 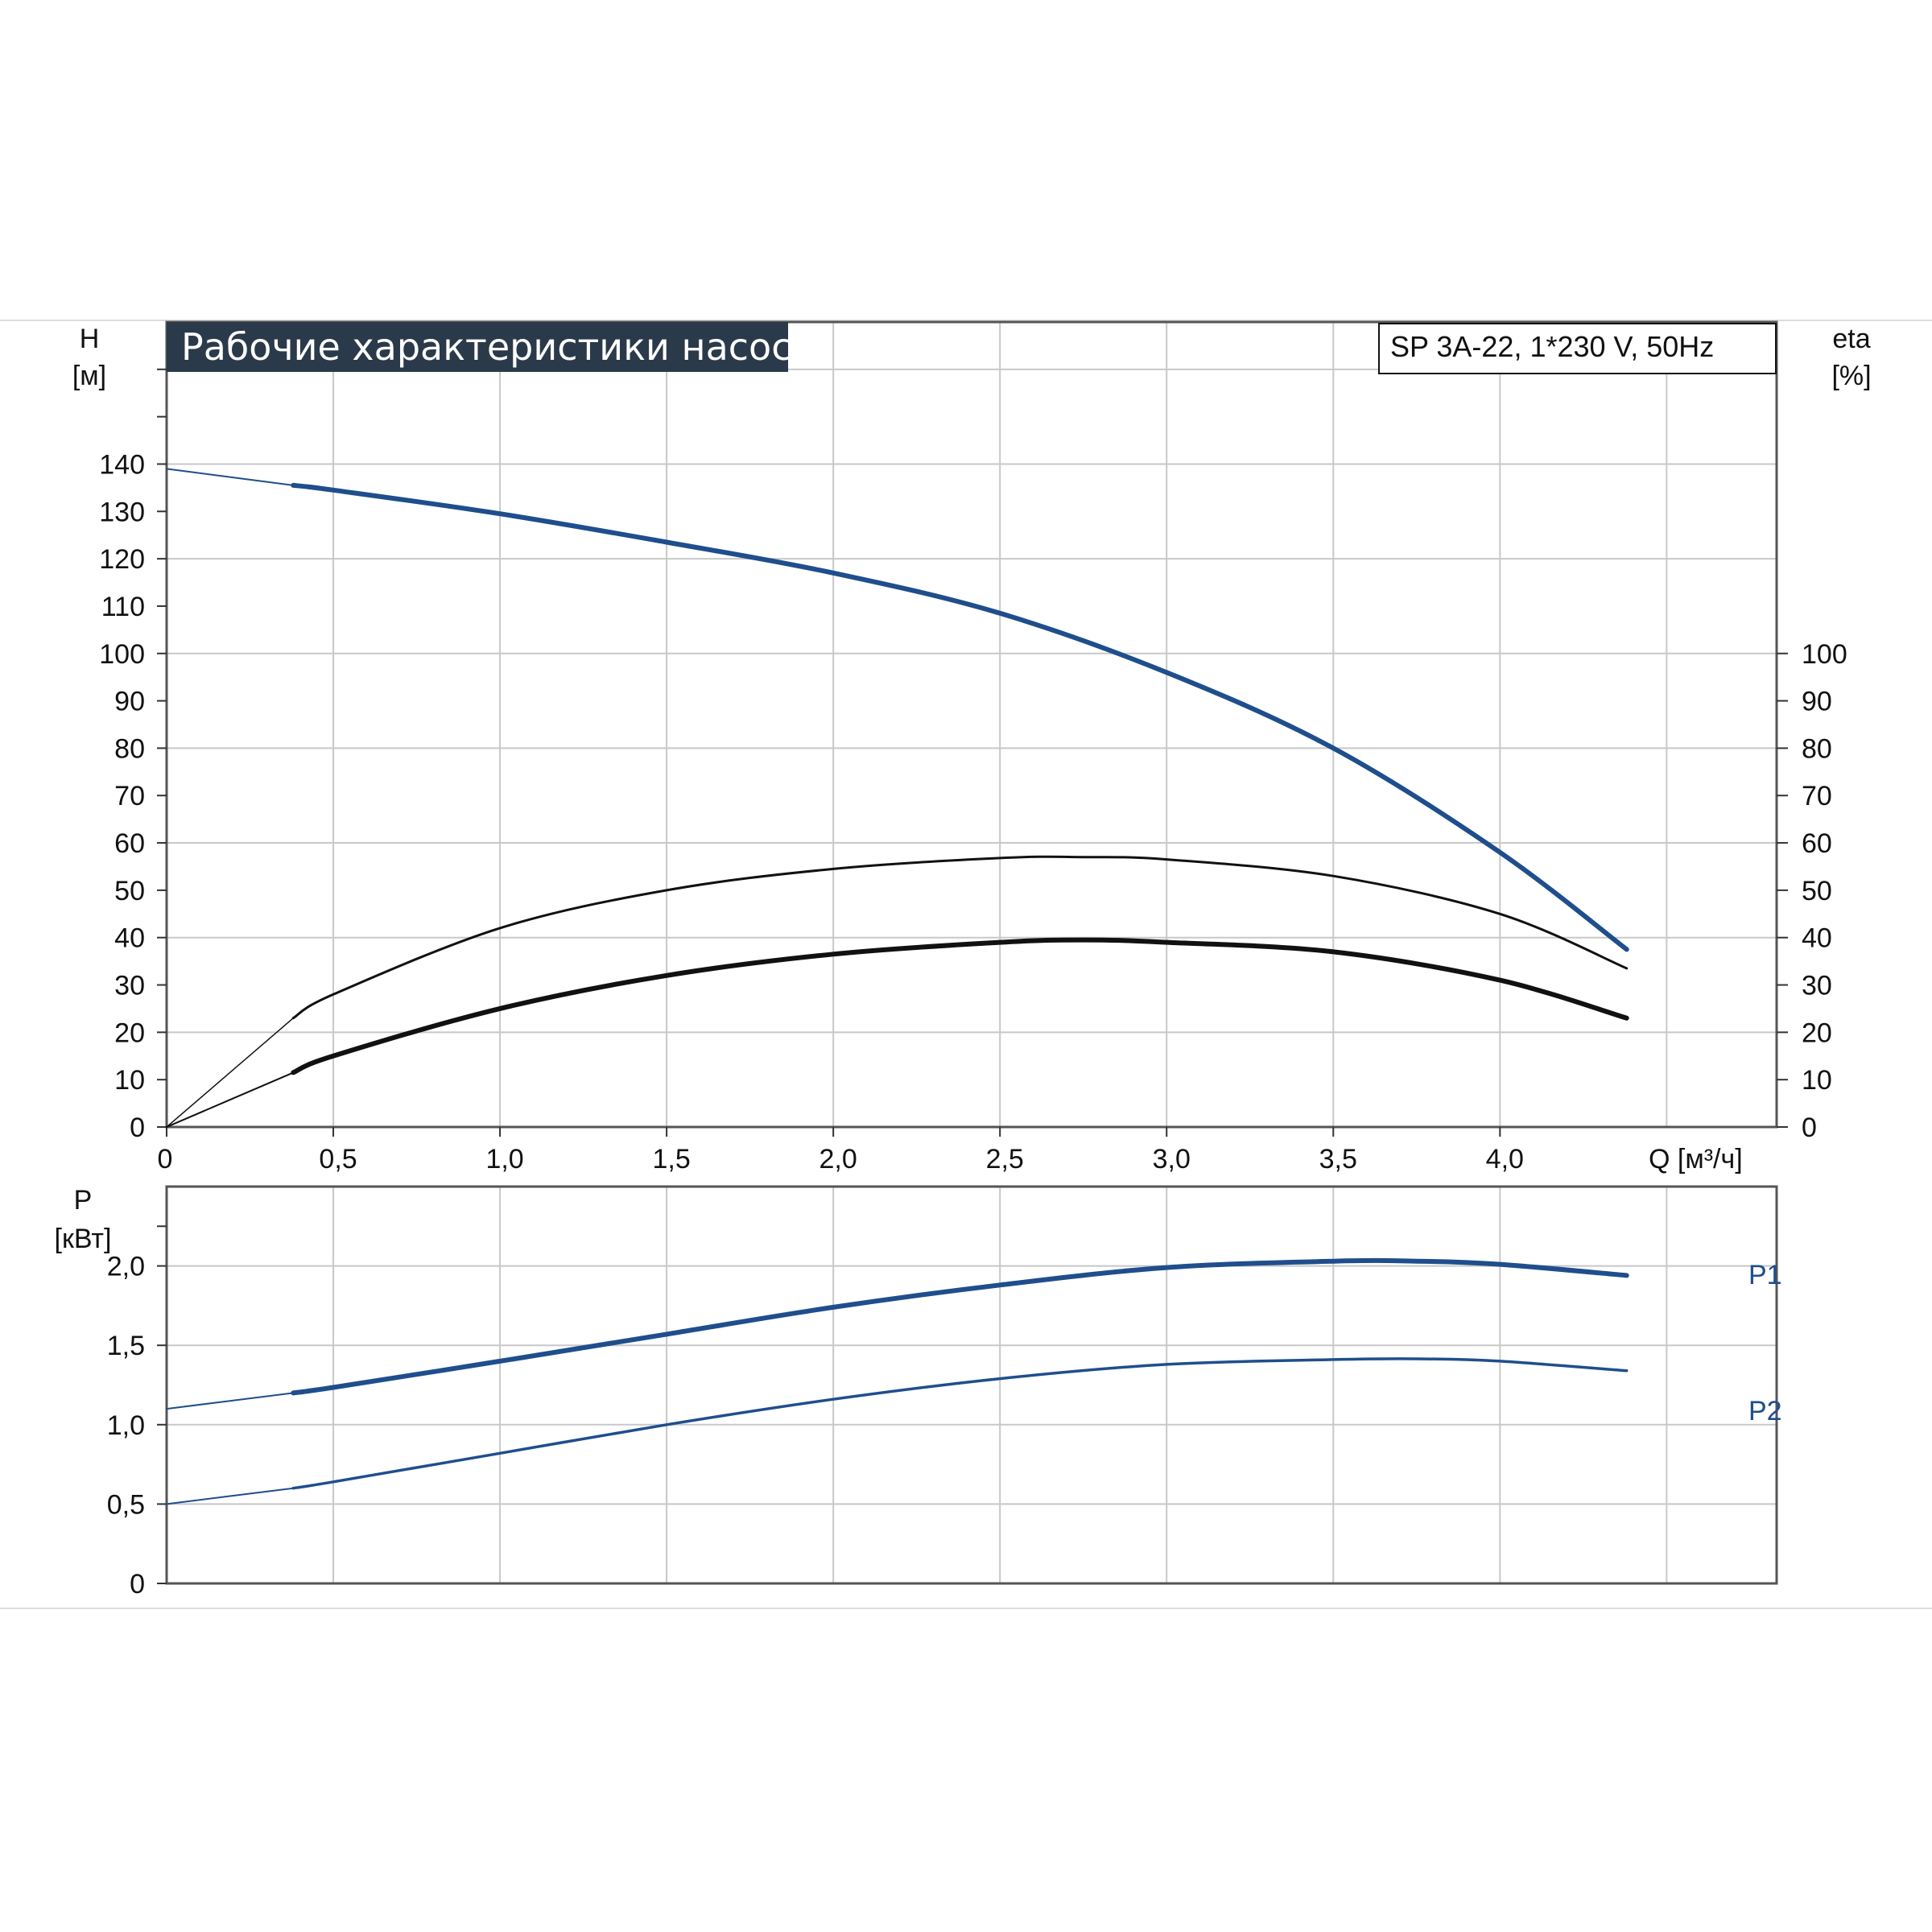 What do you see at coordinates (90, 339) in the screenshot?
I see `left-axis-label-h: H` at bounding box center [90, 339].